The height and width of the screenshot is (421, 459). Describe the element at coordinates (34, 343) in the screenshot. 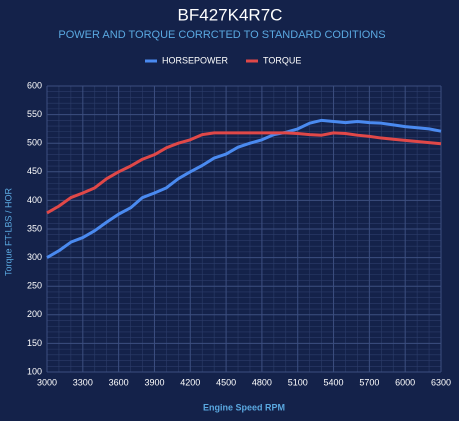

I see `y-tick-label: 150` at that location.